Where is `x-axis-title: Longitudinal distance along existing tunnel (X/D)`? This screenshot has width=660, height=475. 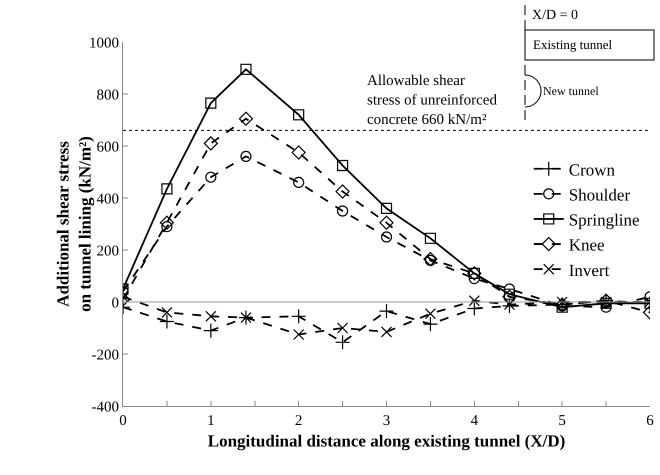 x-axis-title: Longitudinal distance along existing tunnel (X/D) is located at coordinates (387, 440).